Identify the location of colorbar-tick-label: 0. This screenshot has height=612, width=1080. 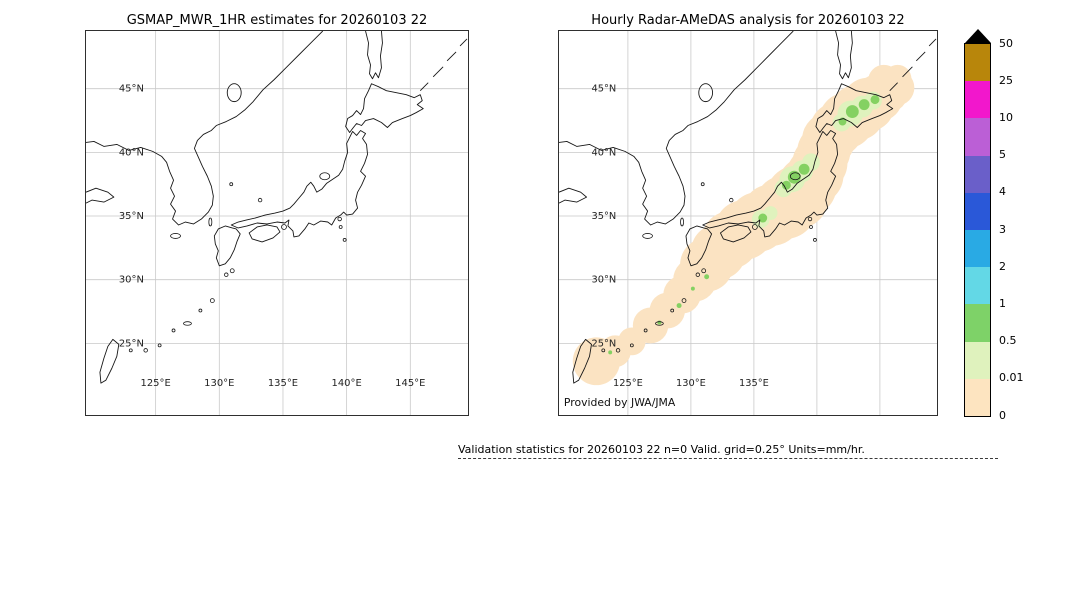
(1002, 415).